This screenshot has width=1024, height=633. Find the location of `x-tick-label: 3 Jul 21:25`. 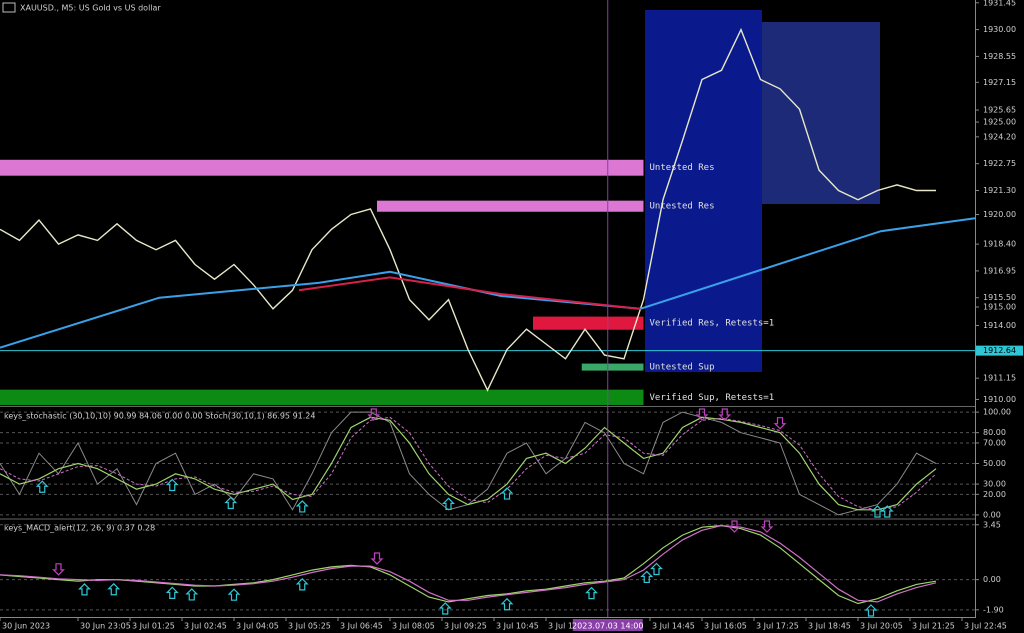

x-tick-label: 3 Jul 21:25 is located at coordinates (933, 626).